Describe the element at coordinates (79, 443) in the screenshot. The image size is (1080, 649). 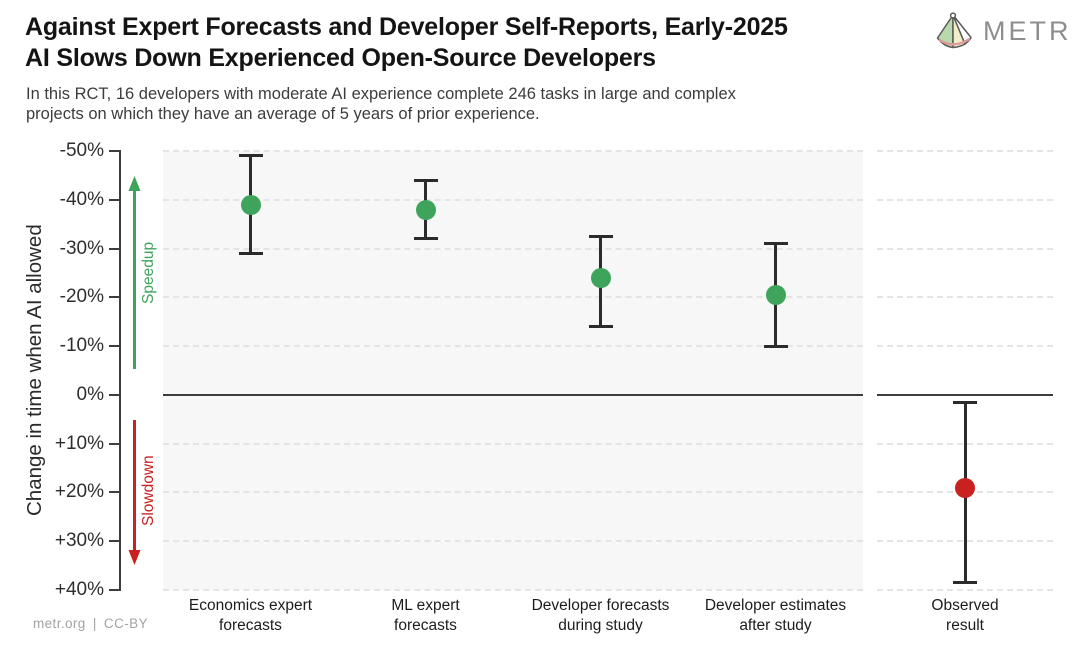
I see `y-tick-label: +10%` at that location.